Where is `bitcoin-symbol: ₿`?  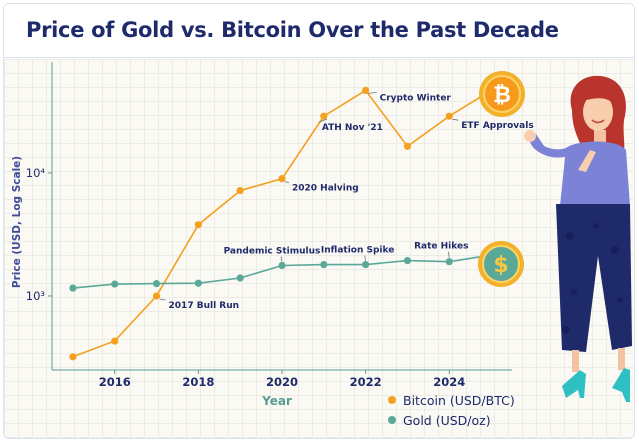 bitcoin-symbol: ₿ is located at coordinates (502, 95).